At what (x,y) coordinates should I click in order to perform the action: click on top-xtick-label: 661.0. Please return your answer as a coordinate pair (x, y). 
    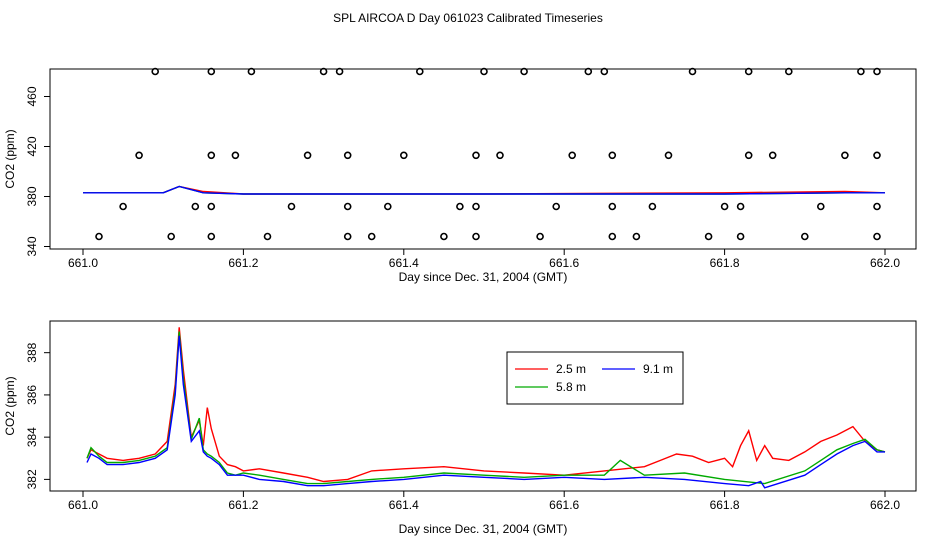
    Looking at the image, I should click on (83, 263).